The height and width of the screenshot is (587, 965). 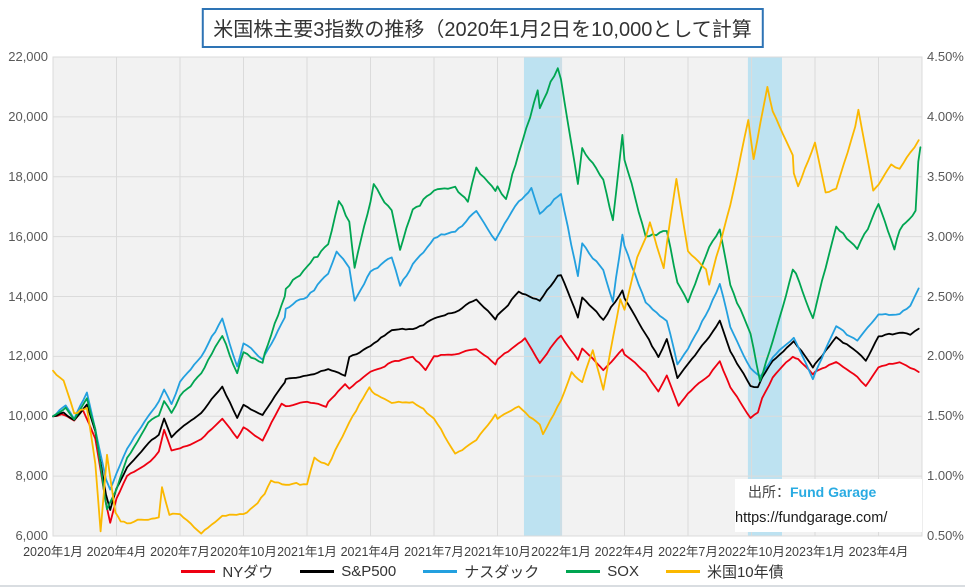 I want to click on y-left-tick-label: 18,000, so click(x=28, y=176).